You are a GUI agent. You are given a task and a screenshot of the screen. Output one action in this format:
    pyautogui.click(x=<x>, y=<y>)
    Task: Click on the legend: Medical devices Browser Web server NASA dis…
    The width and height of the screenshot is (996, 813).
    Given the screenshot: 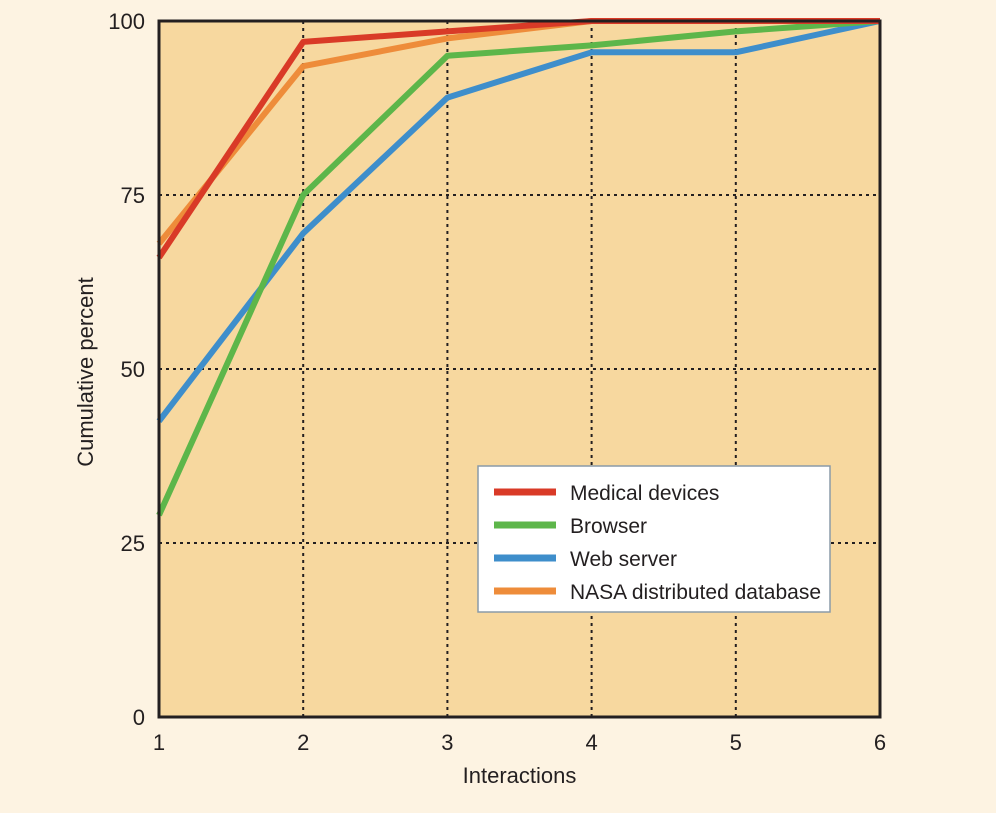 What is the action you would take?
    pyautogui.click(x=654, y=539)
    